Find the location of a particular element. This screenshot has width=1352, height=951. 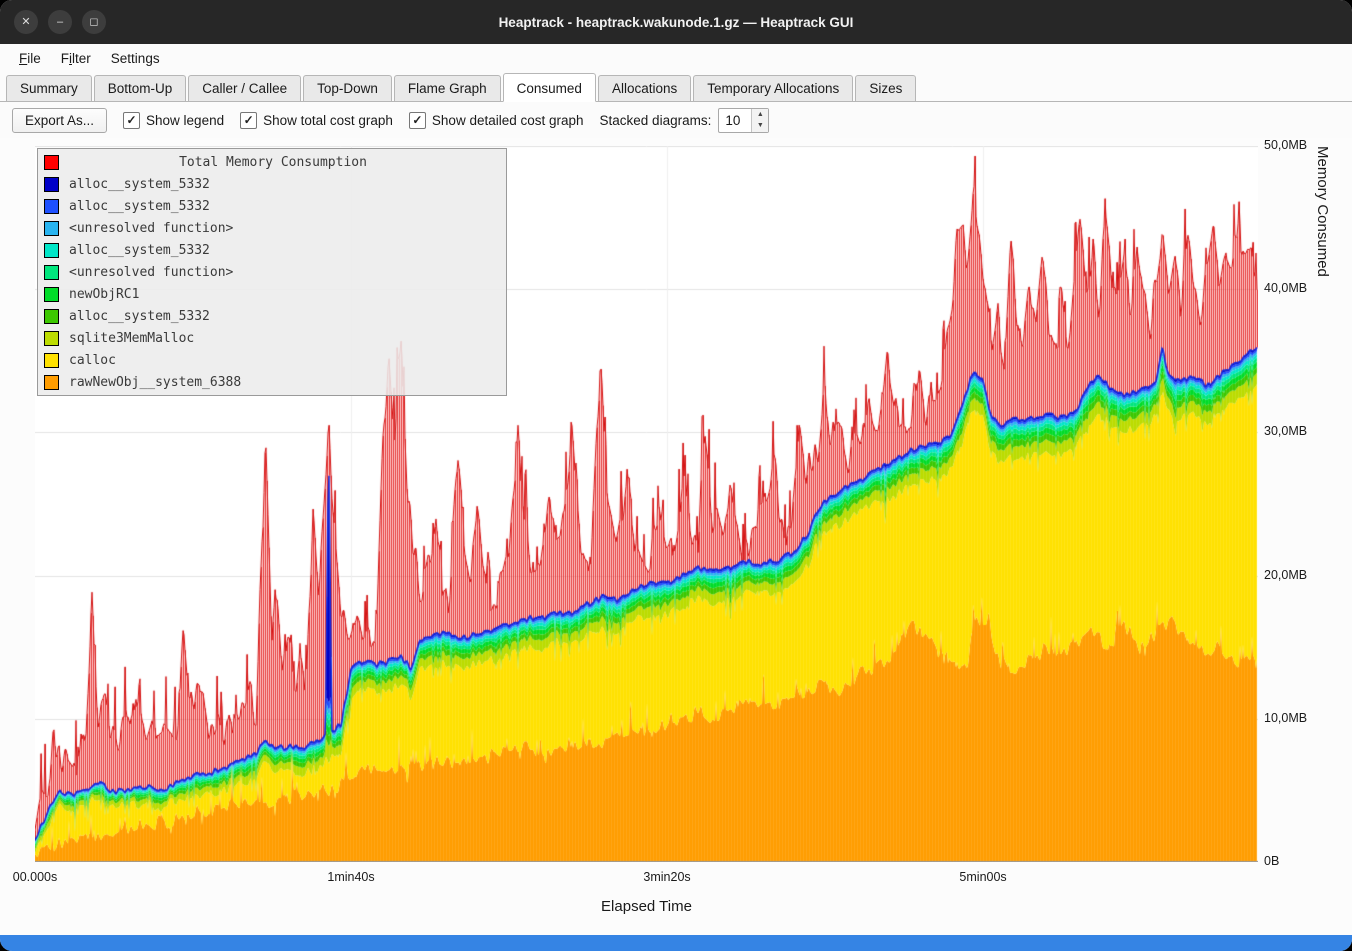

maximize-button: ◻ is located at coordinates (94, 22).